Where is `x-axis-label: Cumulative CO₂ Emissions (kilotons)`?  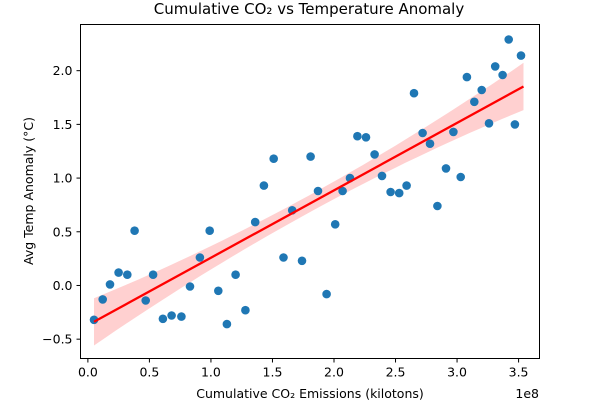
x-axis-label: Cumulative CO₂ Emissions (kilotons) is located at coordinates (310, 393).